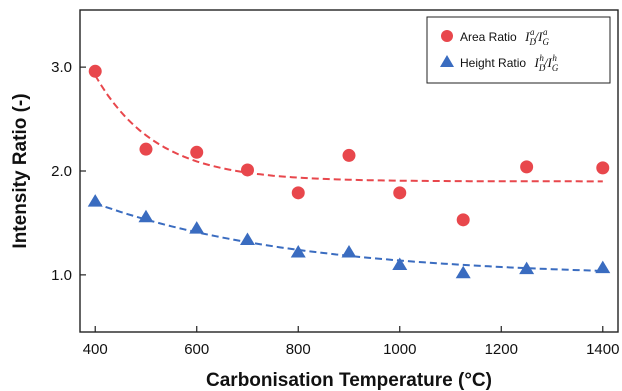 This screenshot has width=622, height=391. Describe the element at coordinates (20, 170) in the screenshot. I see `y-axis-title: Intensity Ratio (-)` at that location.